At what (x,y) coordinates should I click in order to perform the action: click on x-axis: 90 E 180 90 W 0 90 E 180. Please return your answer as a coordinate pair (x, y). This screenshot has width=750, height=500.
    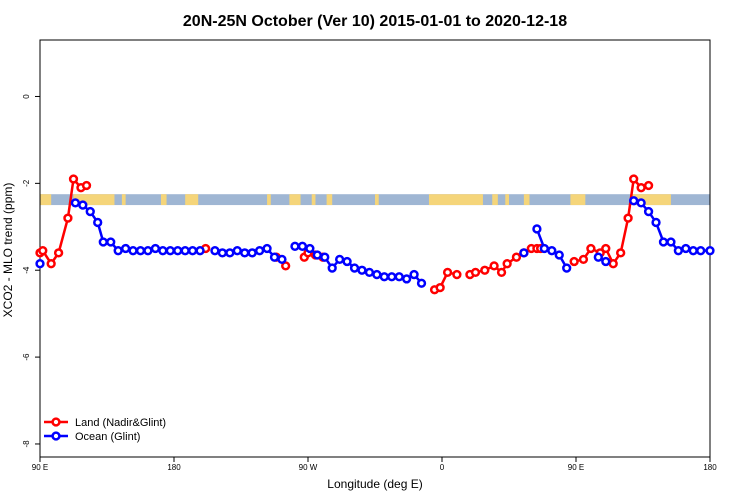
    Looking at the image, I should click on (374, 464).